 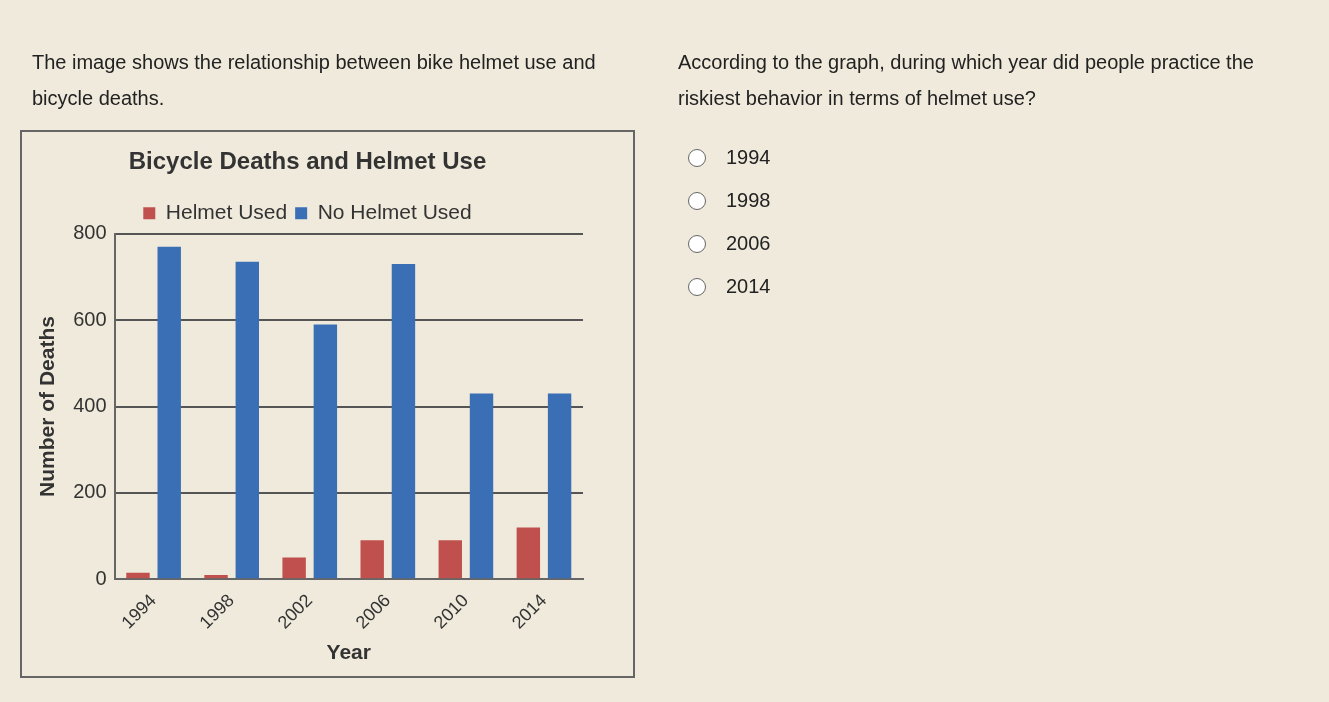 I want to click on y-tick-label: 200, so click(x=90, y=491).